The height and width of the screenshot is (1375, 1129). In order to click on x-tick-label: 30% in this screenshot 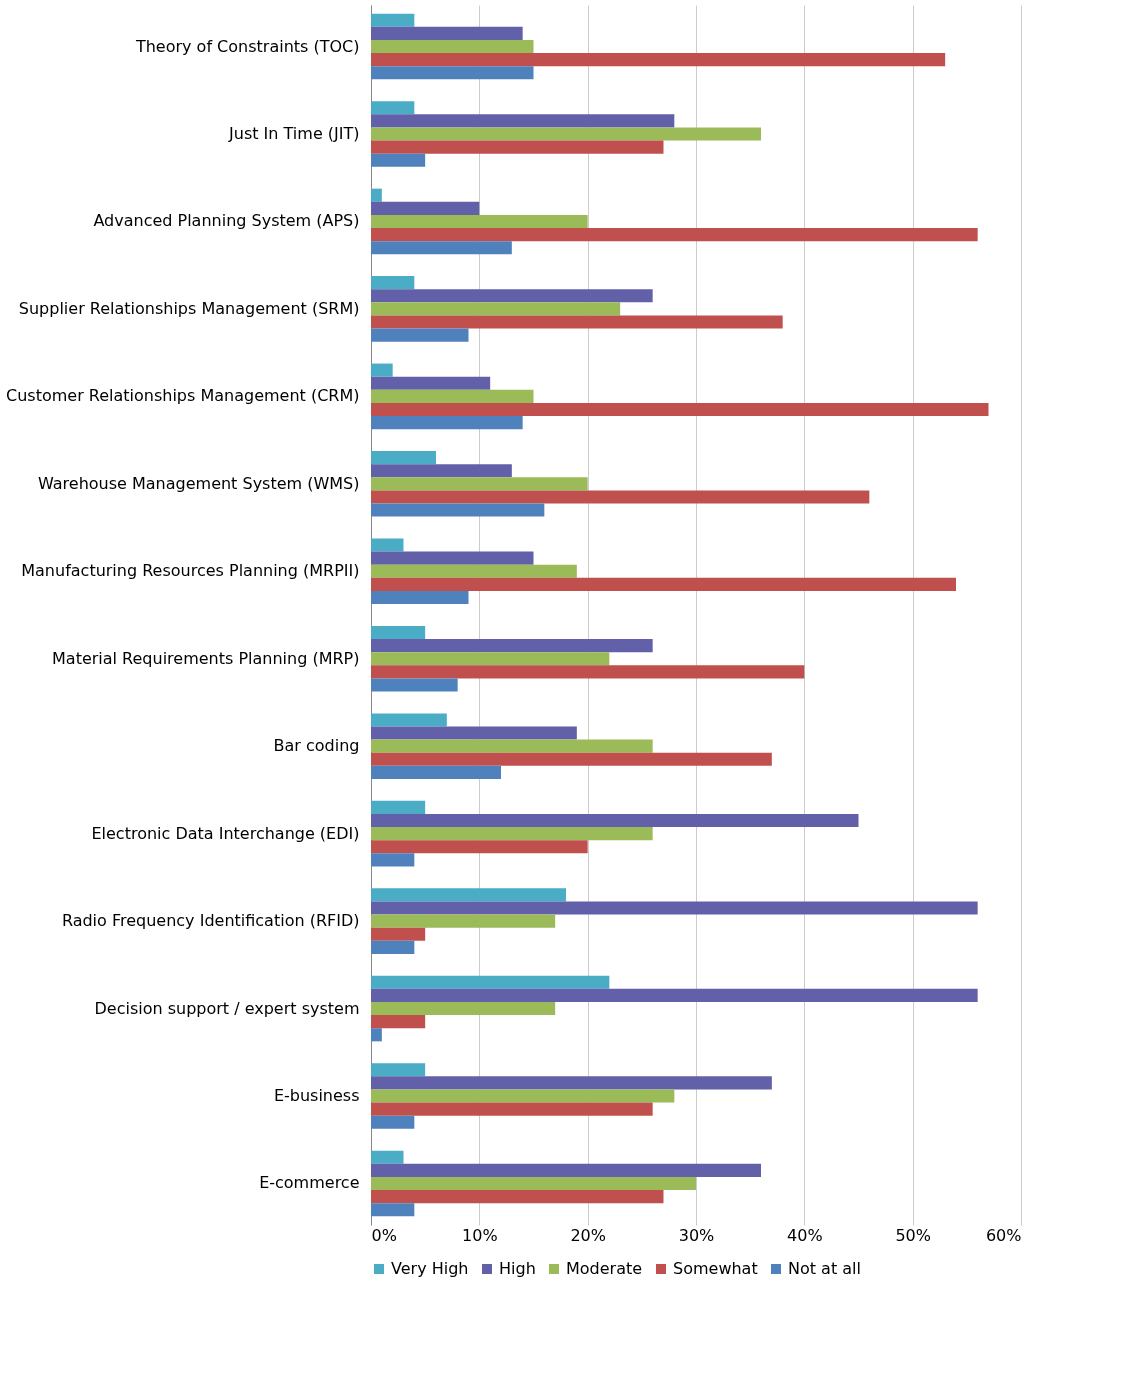, I will do `click(696, 1235)`.